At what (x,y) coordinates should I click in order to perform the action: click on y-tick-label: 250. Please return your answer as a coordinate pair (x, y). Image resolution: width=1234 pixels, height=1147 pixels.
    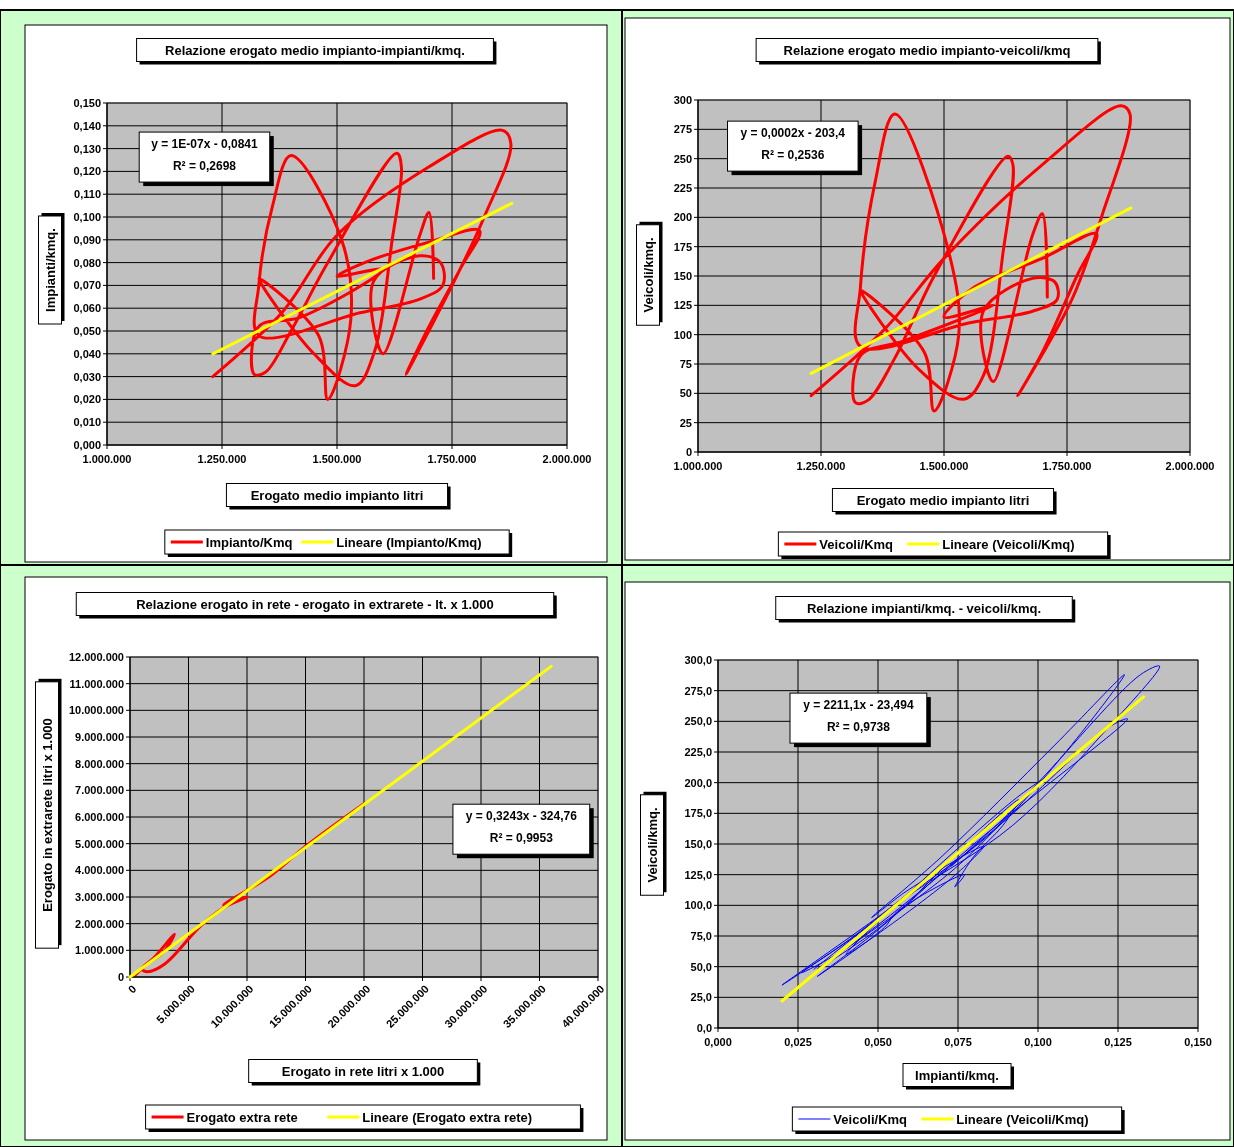
    Looking at the image, I should click on (682, 158).